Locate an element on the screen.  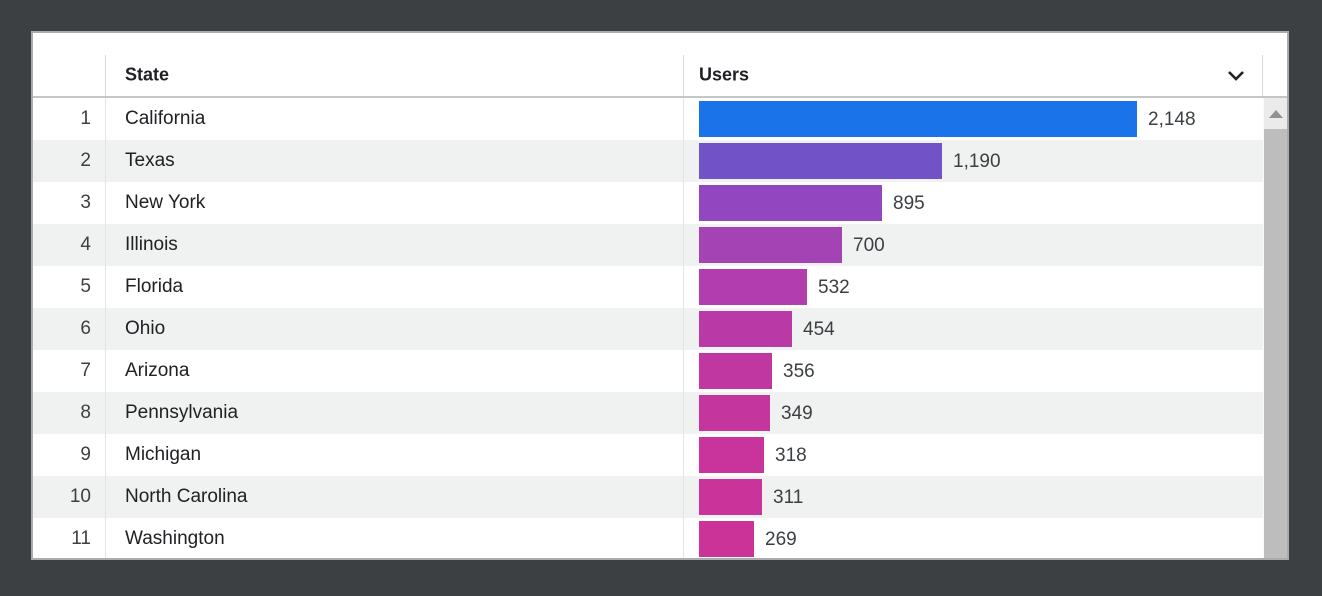
row-rank: 1 is located at coordinates (85, 118).